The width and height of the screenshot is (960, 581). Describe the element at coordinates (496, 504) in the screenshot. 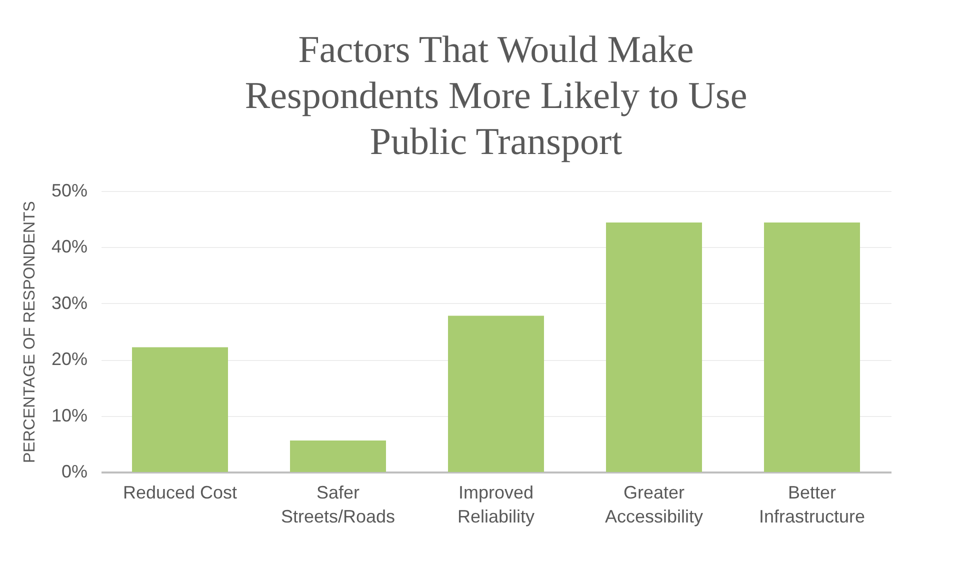

I see `x-tick-label: Improved Reliability` at that location.